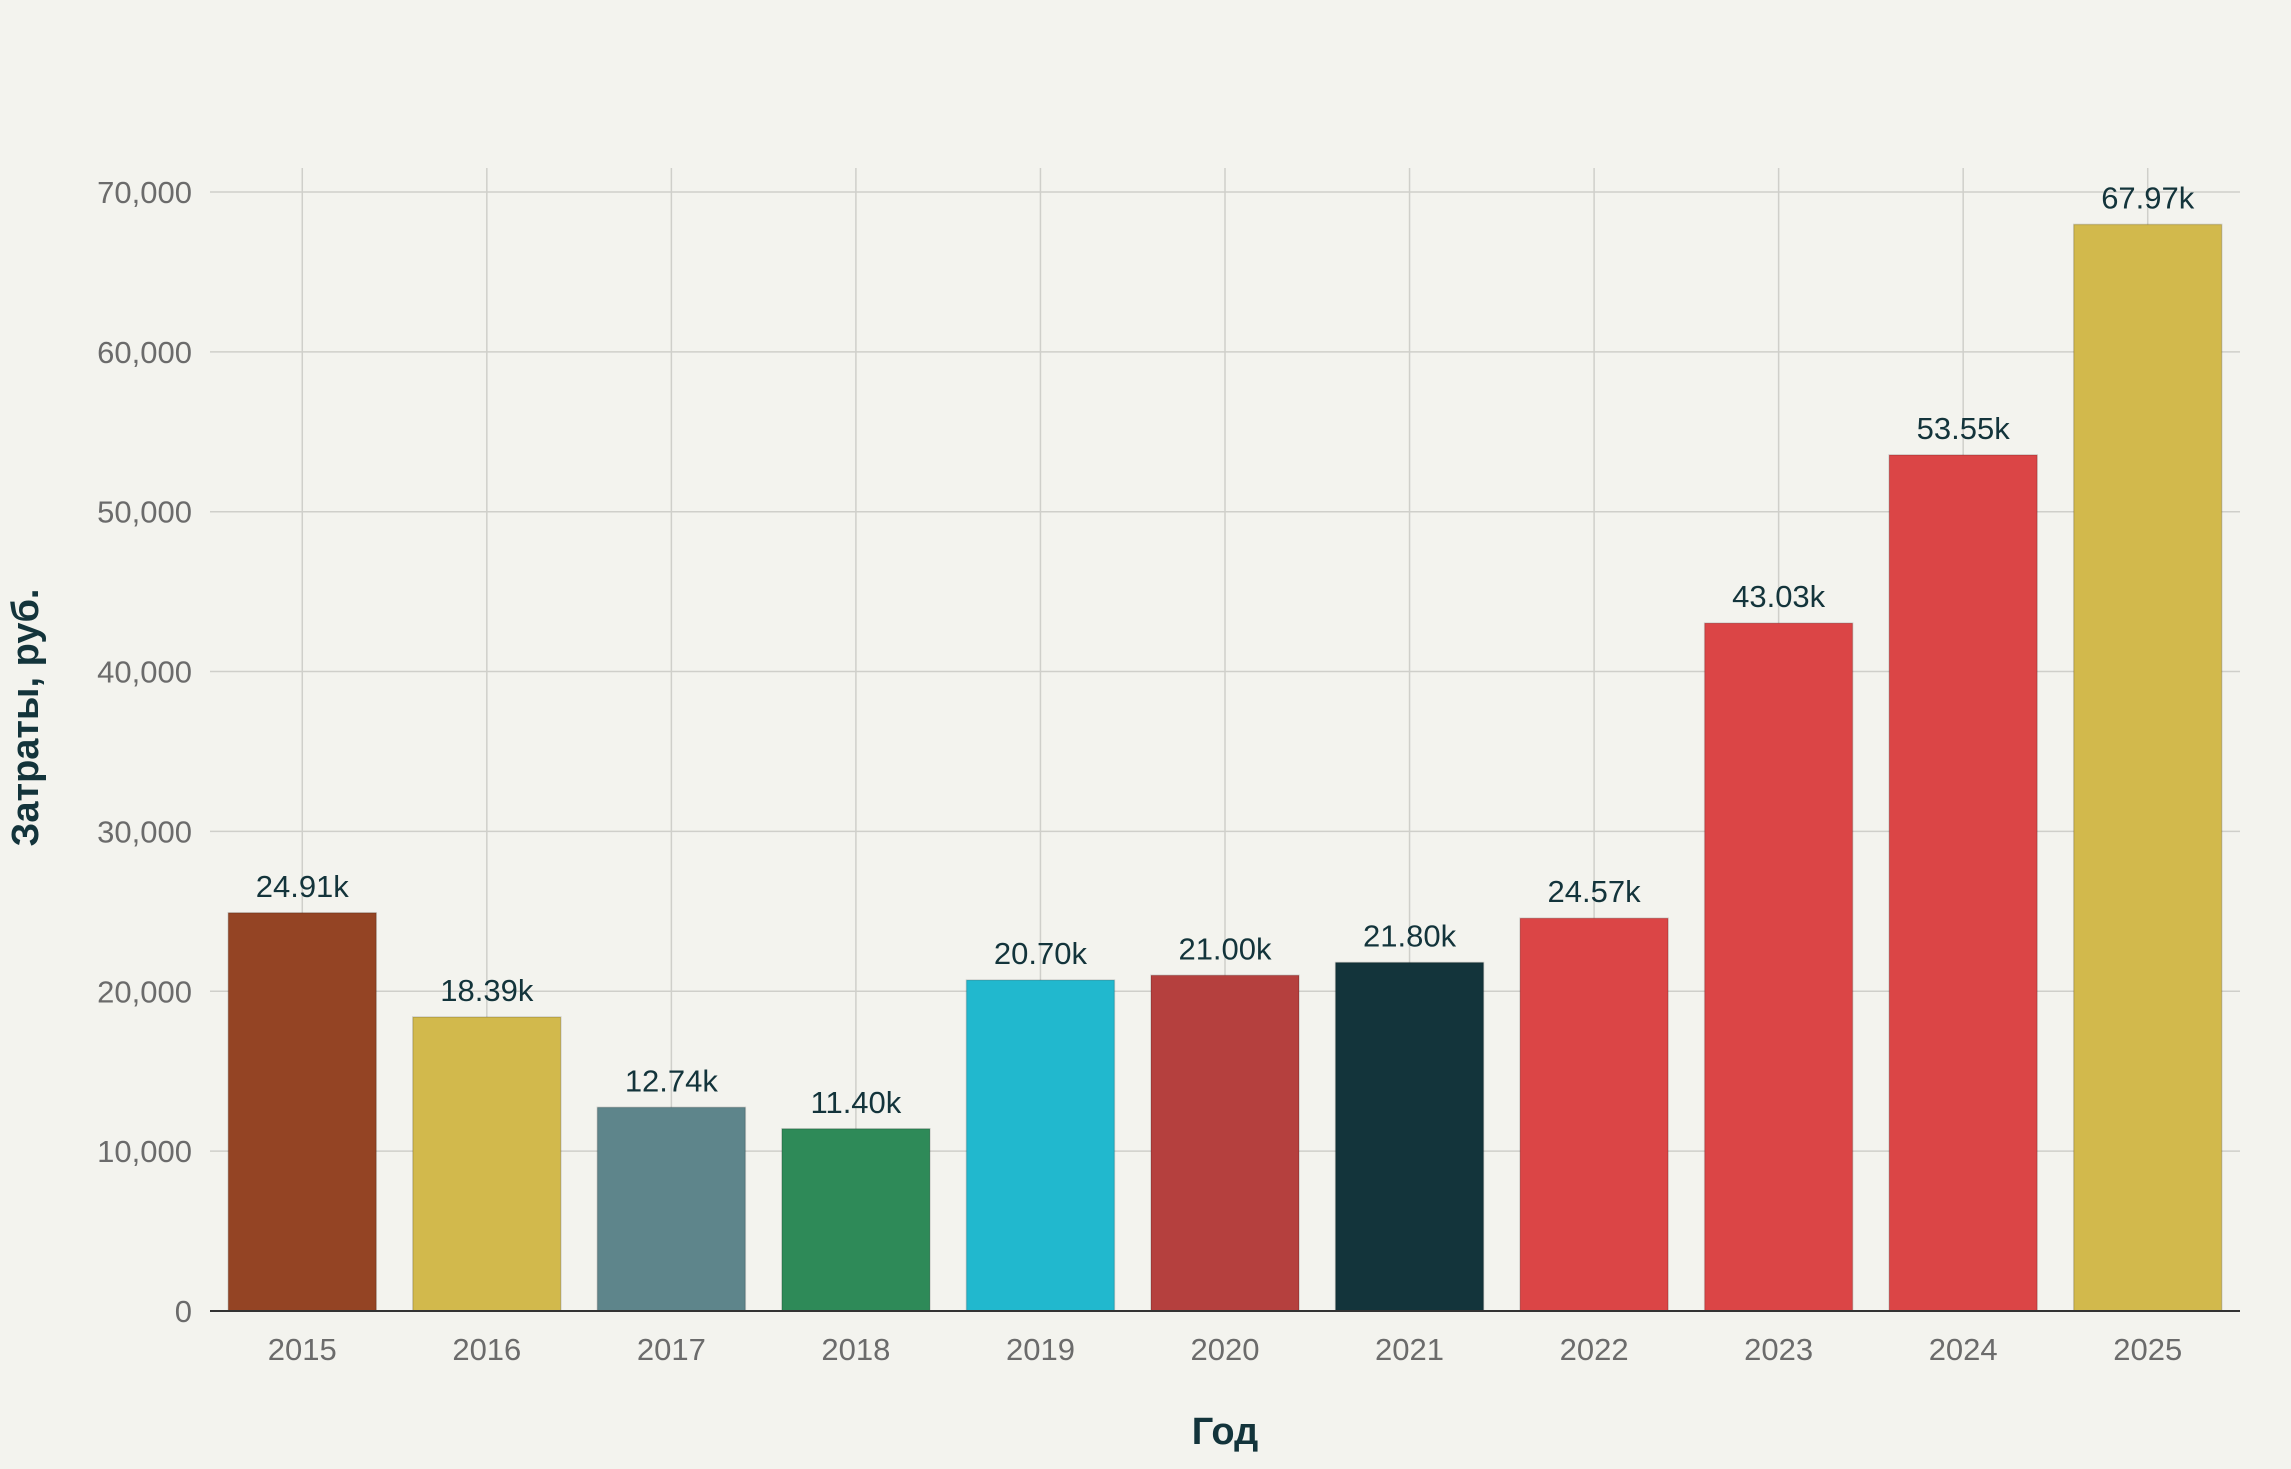  I want to click on bar-2017, so click(671, 1209).